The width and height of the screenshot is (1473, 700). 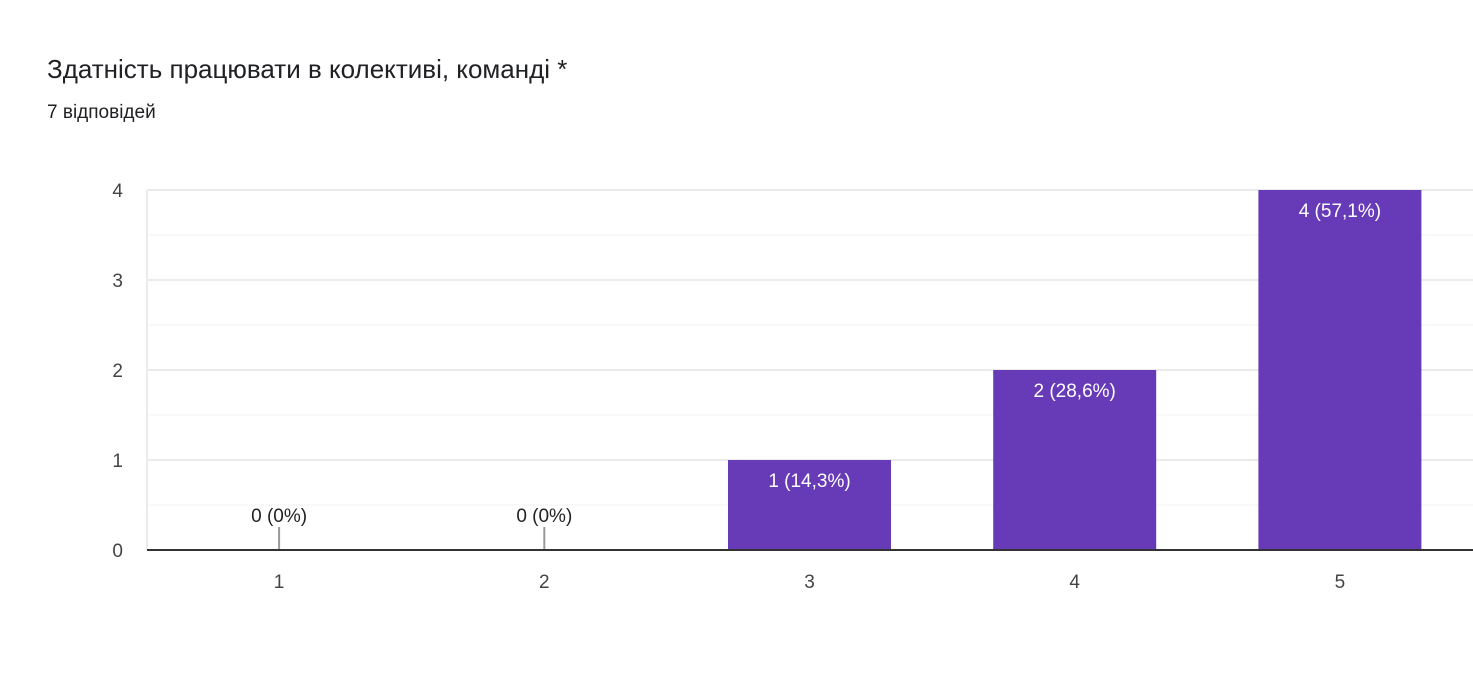 I want to click on y-tick-label: 1, so click(x=117, y=461).